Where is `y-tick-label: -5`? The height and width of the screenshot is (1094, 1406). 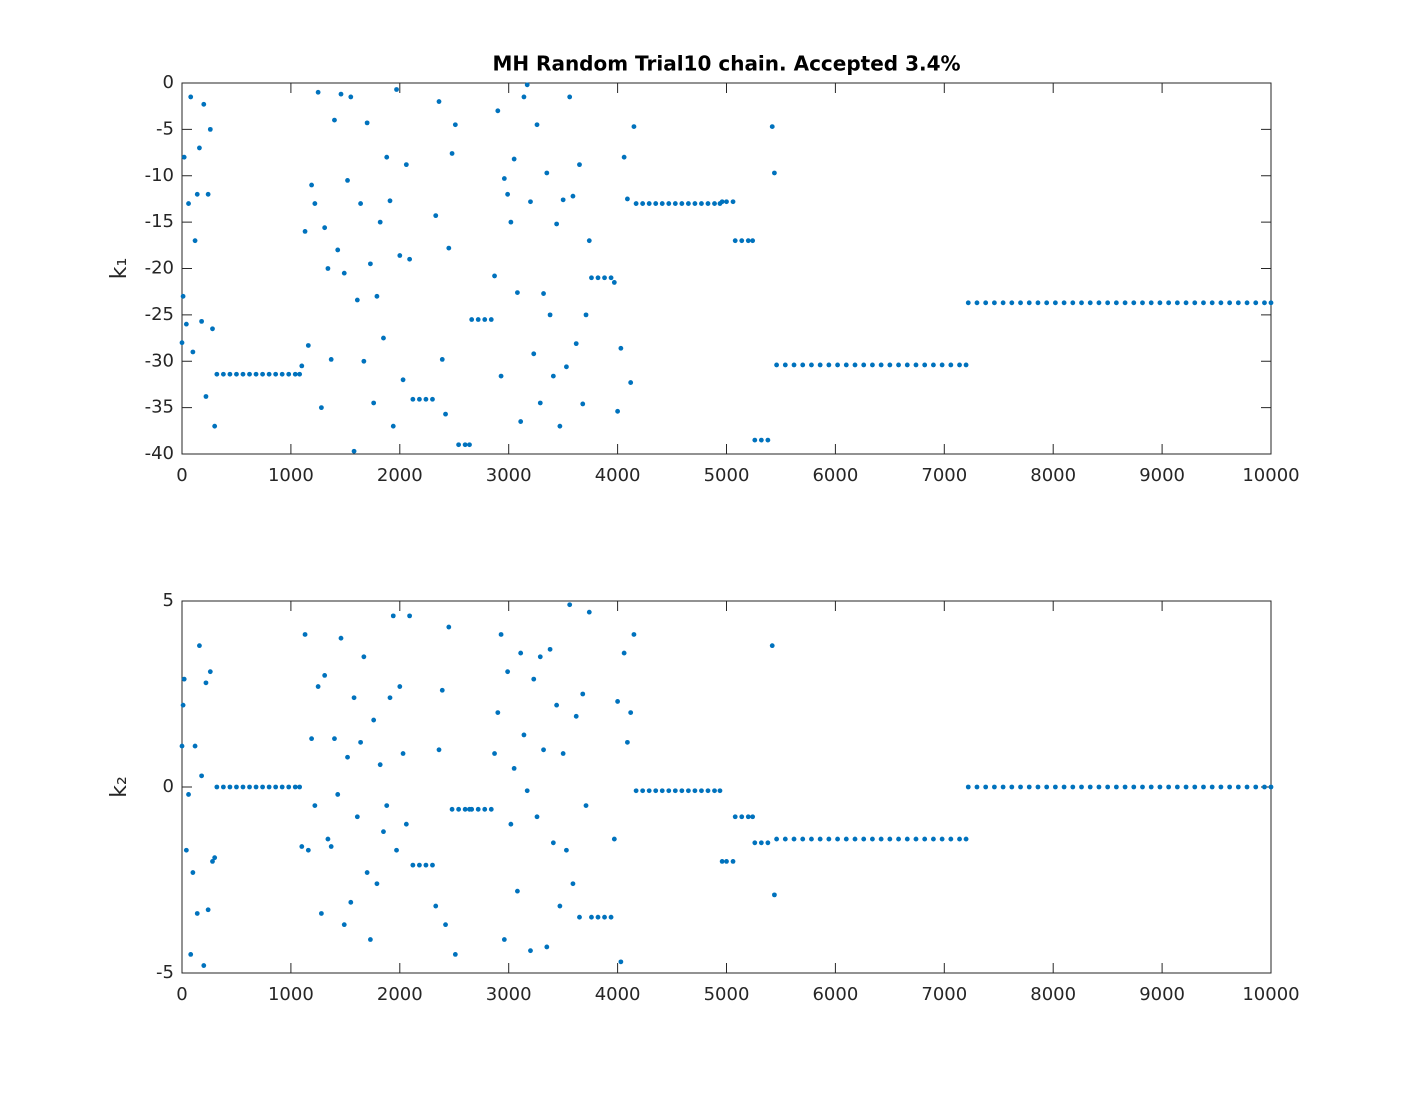
y-tick-label: -5 is located at coordinates (165, 972).